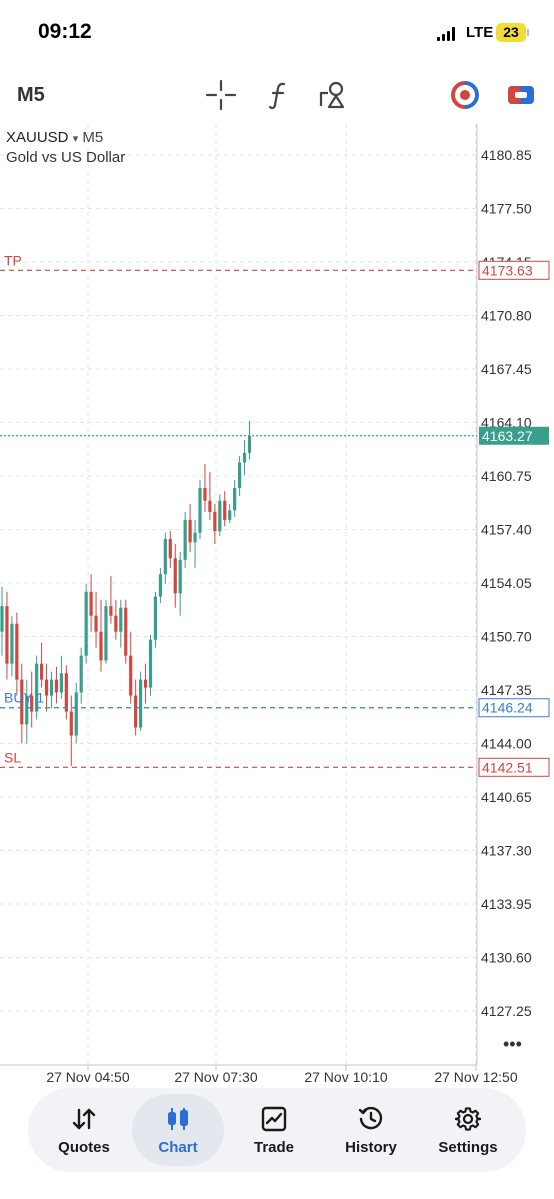 This screenshot has width=554, height=1199. What do you see at coordinates (480, 32) in the screenshot?
I see `network-type: LTE` at bounding box center [480, 32].